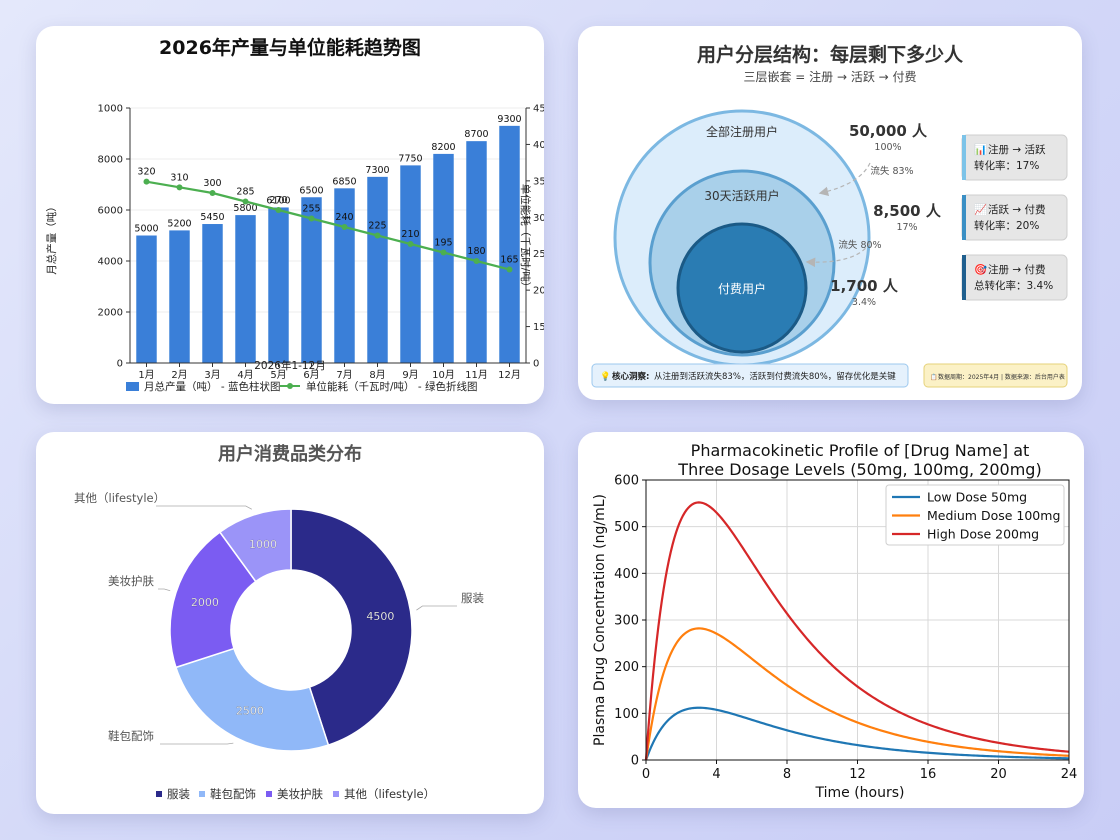 Image resolution: width=1120 pixels, height=840 pixels. Describe the element at coordinates (443, 147) in the screenshot. I see `production-bar-label: 8200` at that location.